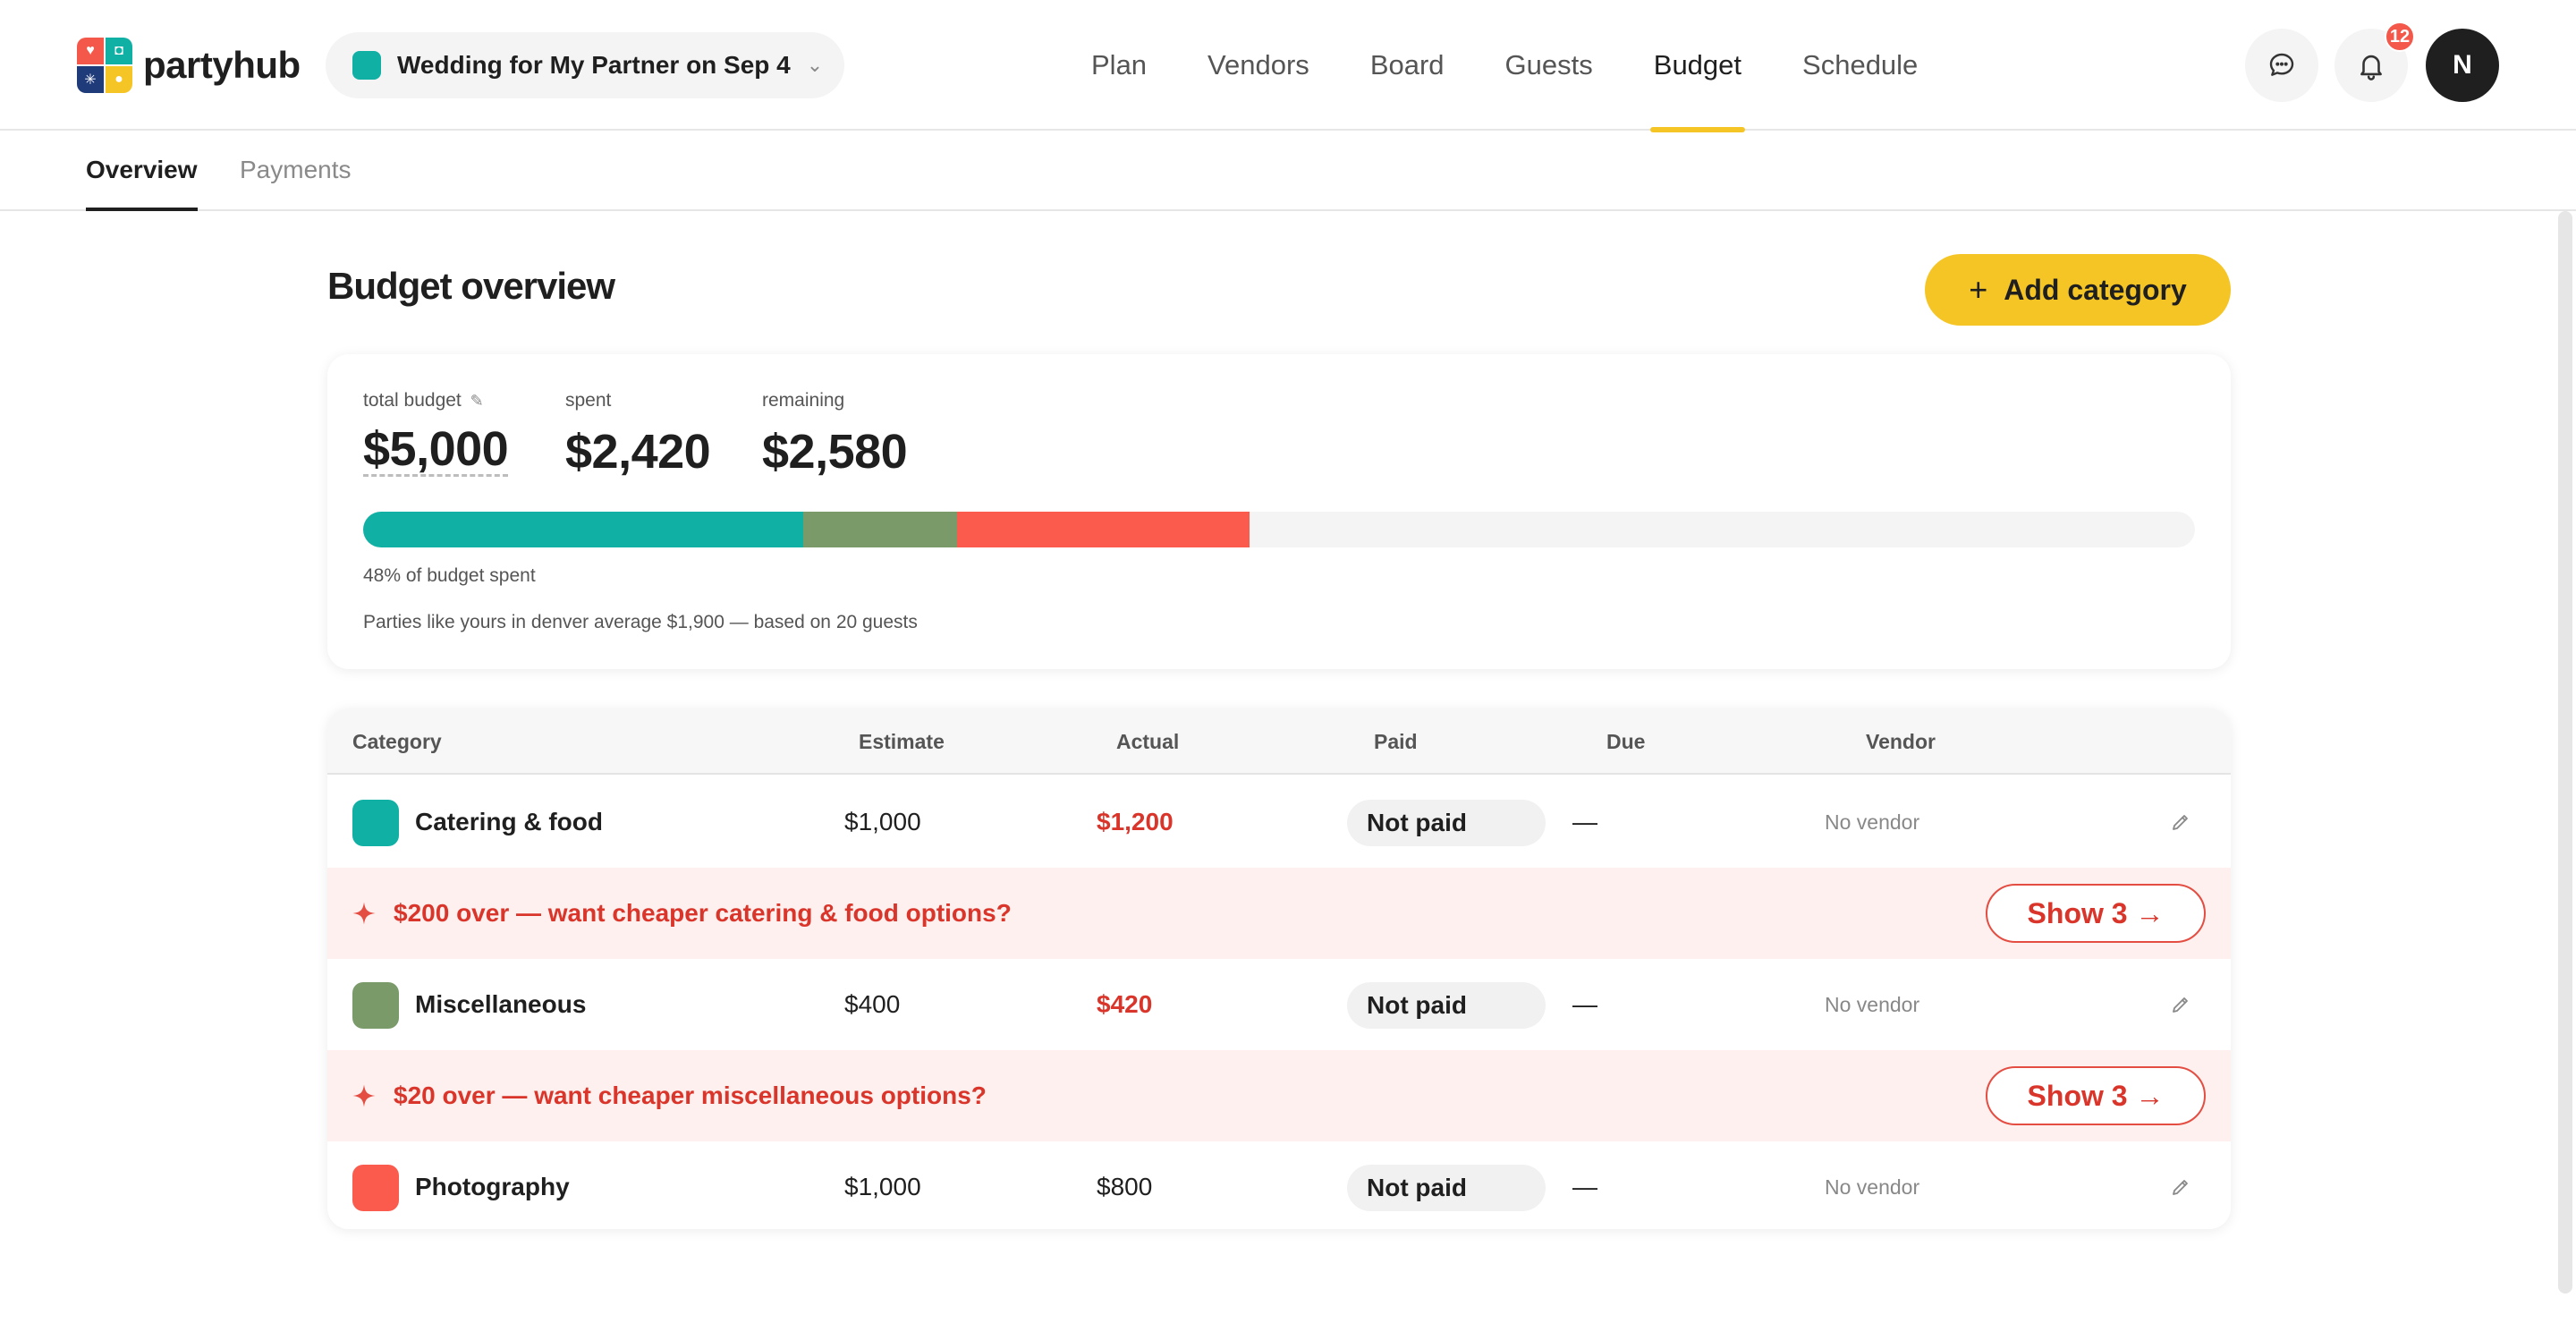 This screenshot has width=2576, height=1340. What do you see at coordinates (1407, 65) in the screenshot?
I see `nav-board: Board` at bounding box center [1407, 65].